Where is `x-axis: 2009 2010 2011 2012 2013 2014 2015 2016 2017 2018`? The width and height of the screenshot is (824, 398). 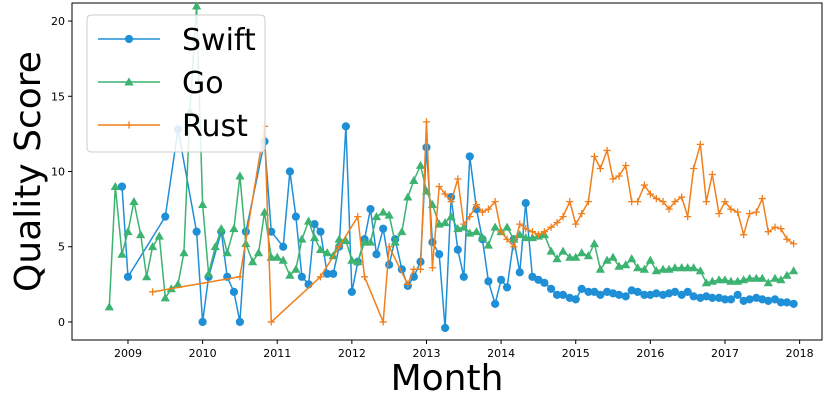 x-axis: 2009 2010 2011 2012 2013 2014 2015 2016 2017 2018 is located at coordinates (464, 350).